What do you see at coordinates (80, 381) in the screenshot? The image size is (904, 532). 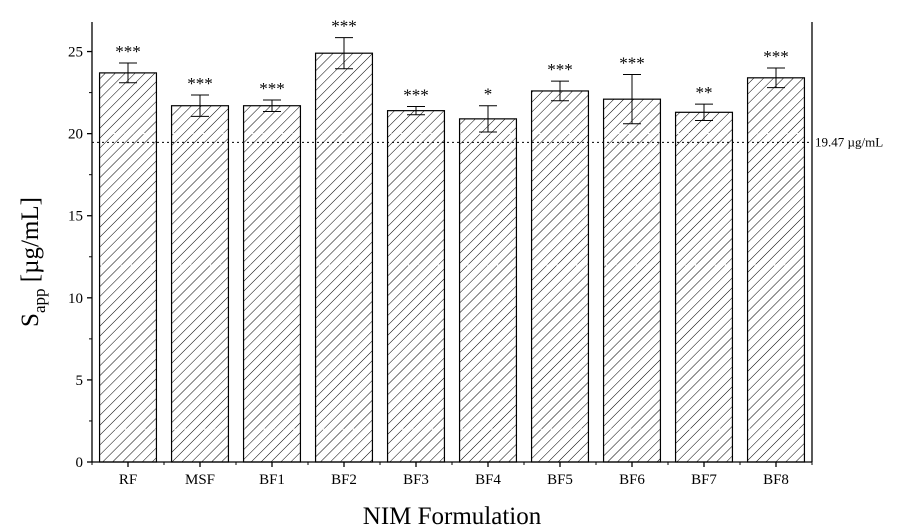 I see `y-tick-label: 5` at bounding box center [80, 381].